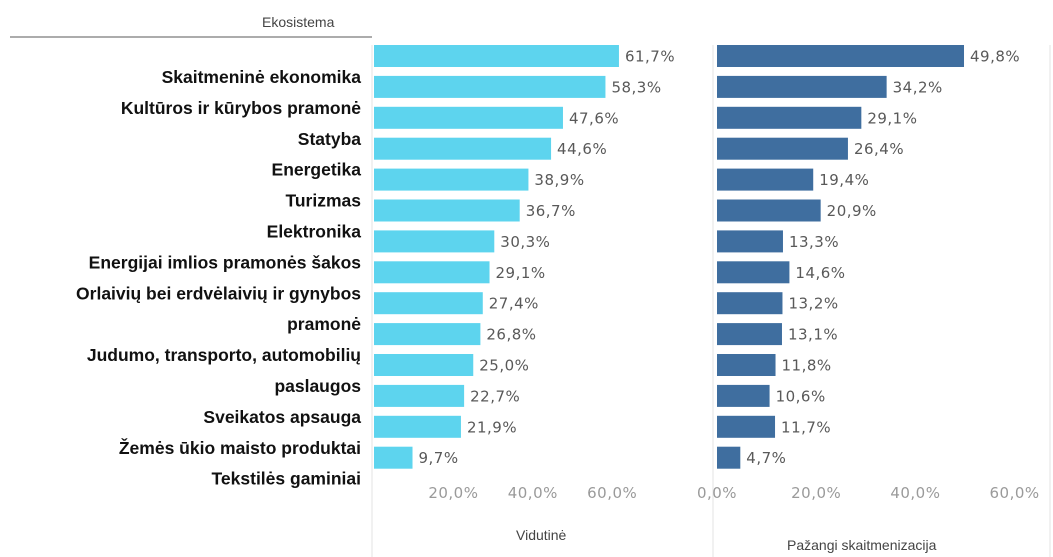 The width and height of the screenshot is (1053, 557). I want to click on category-label: Energetika, so click(317, 170).